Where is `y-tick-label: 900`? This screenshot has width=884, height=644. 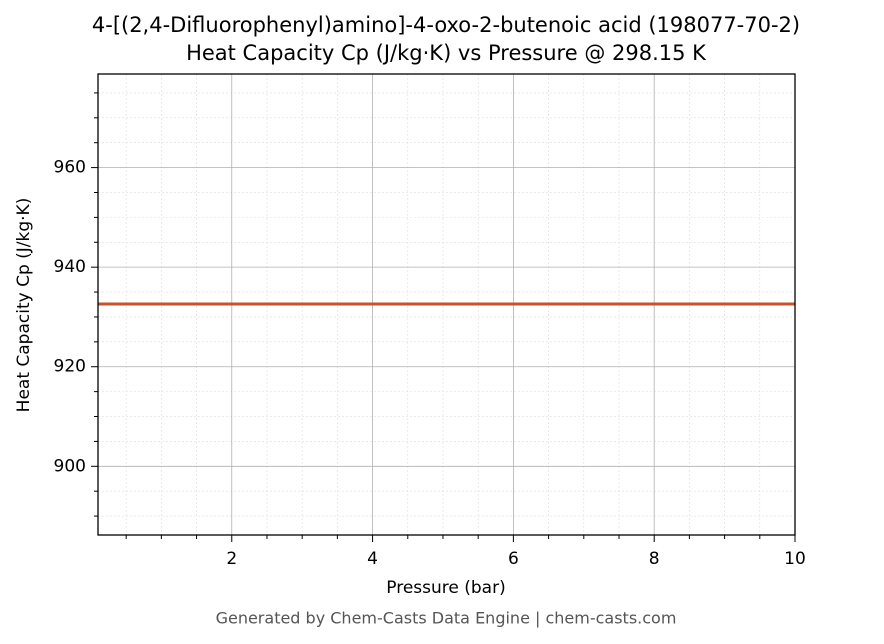
y-tick-label: 900 is located at coordinates (70, 466).